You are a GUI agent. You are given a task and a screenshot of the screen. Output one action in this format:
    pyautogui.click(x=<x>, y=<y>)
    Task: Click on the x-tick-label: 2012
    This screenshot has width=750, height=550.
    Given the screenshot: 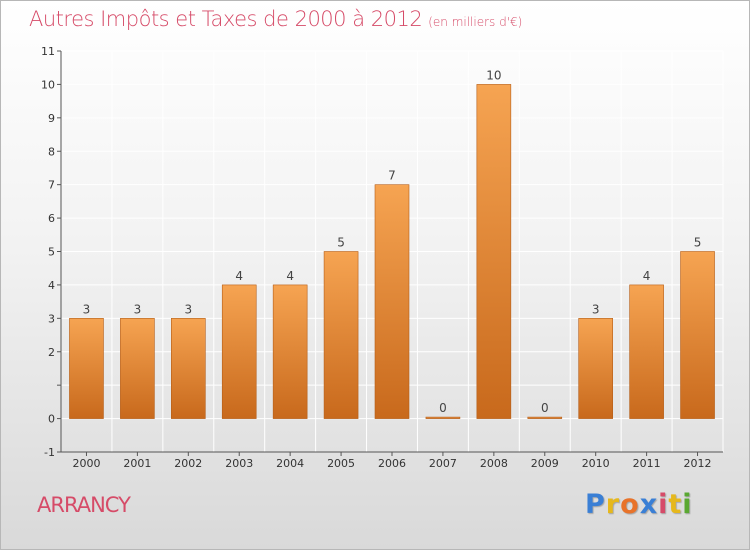 What is the action you would take?
    pyautogui.click(x=698, y=463)
    